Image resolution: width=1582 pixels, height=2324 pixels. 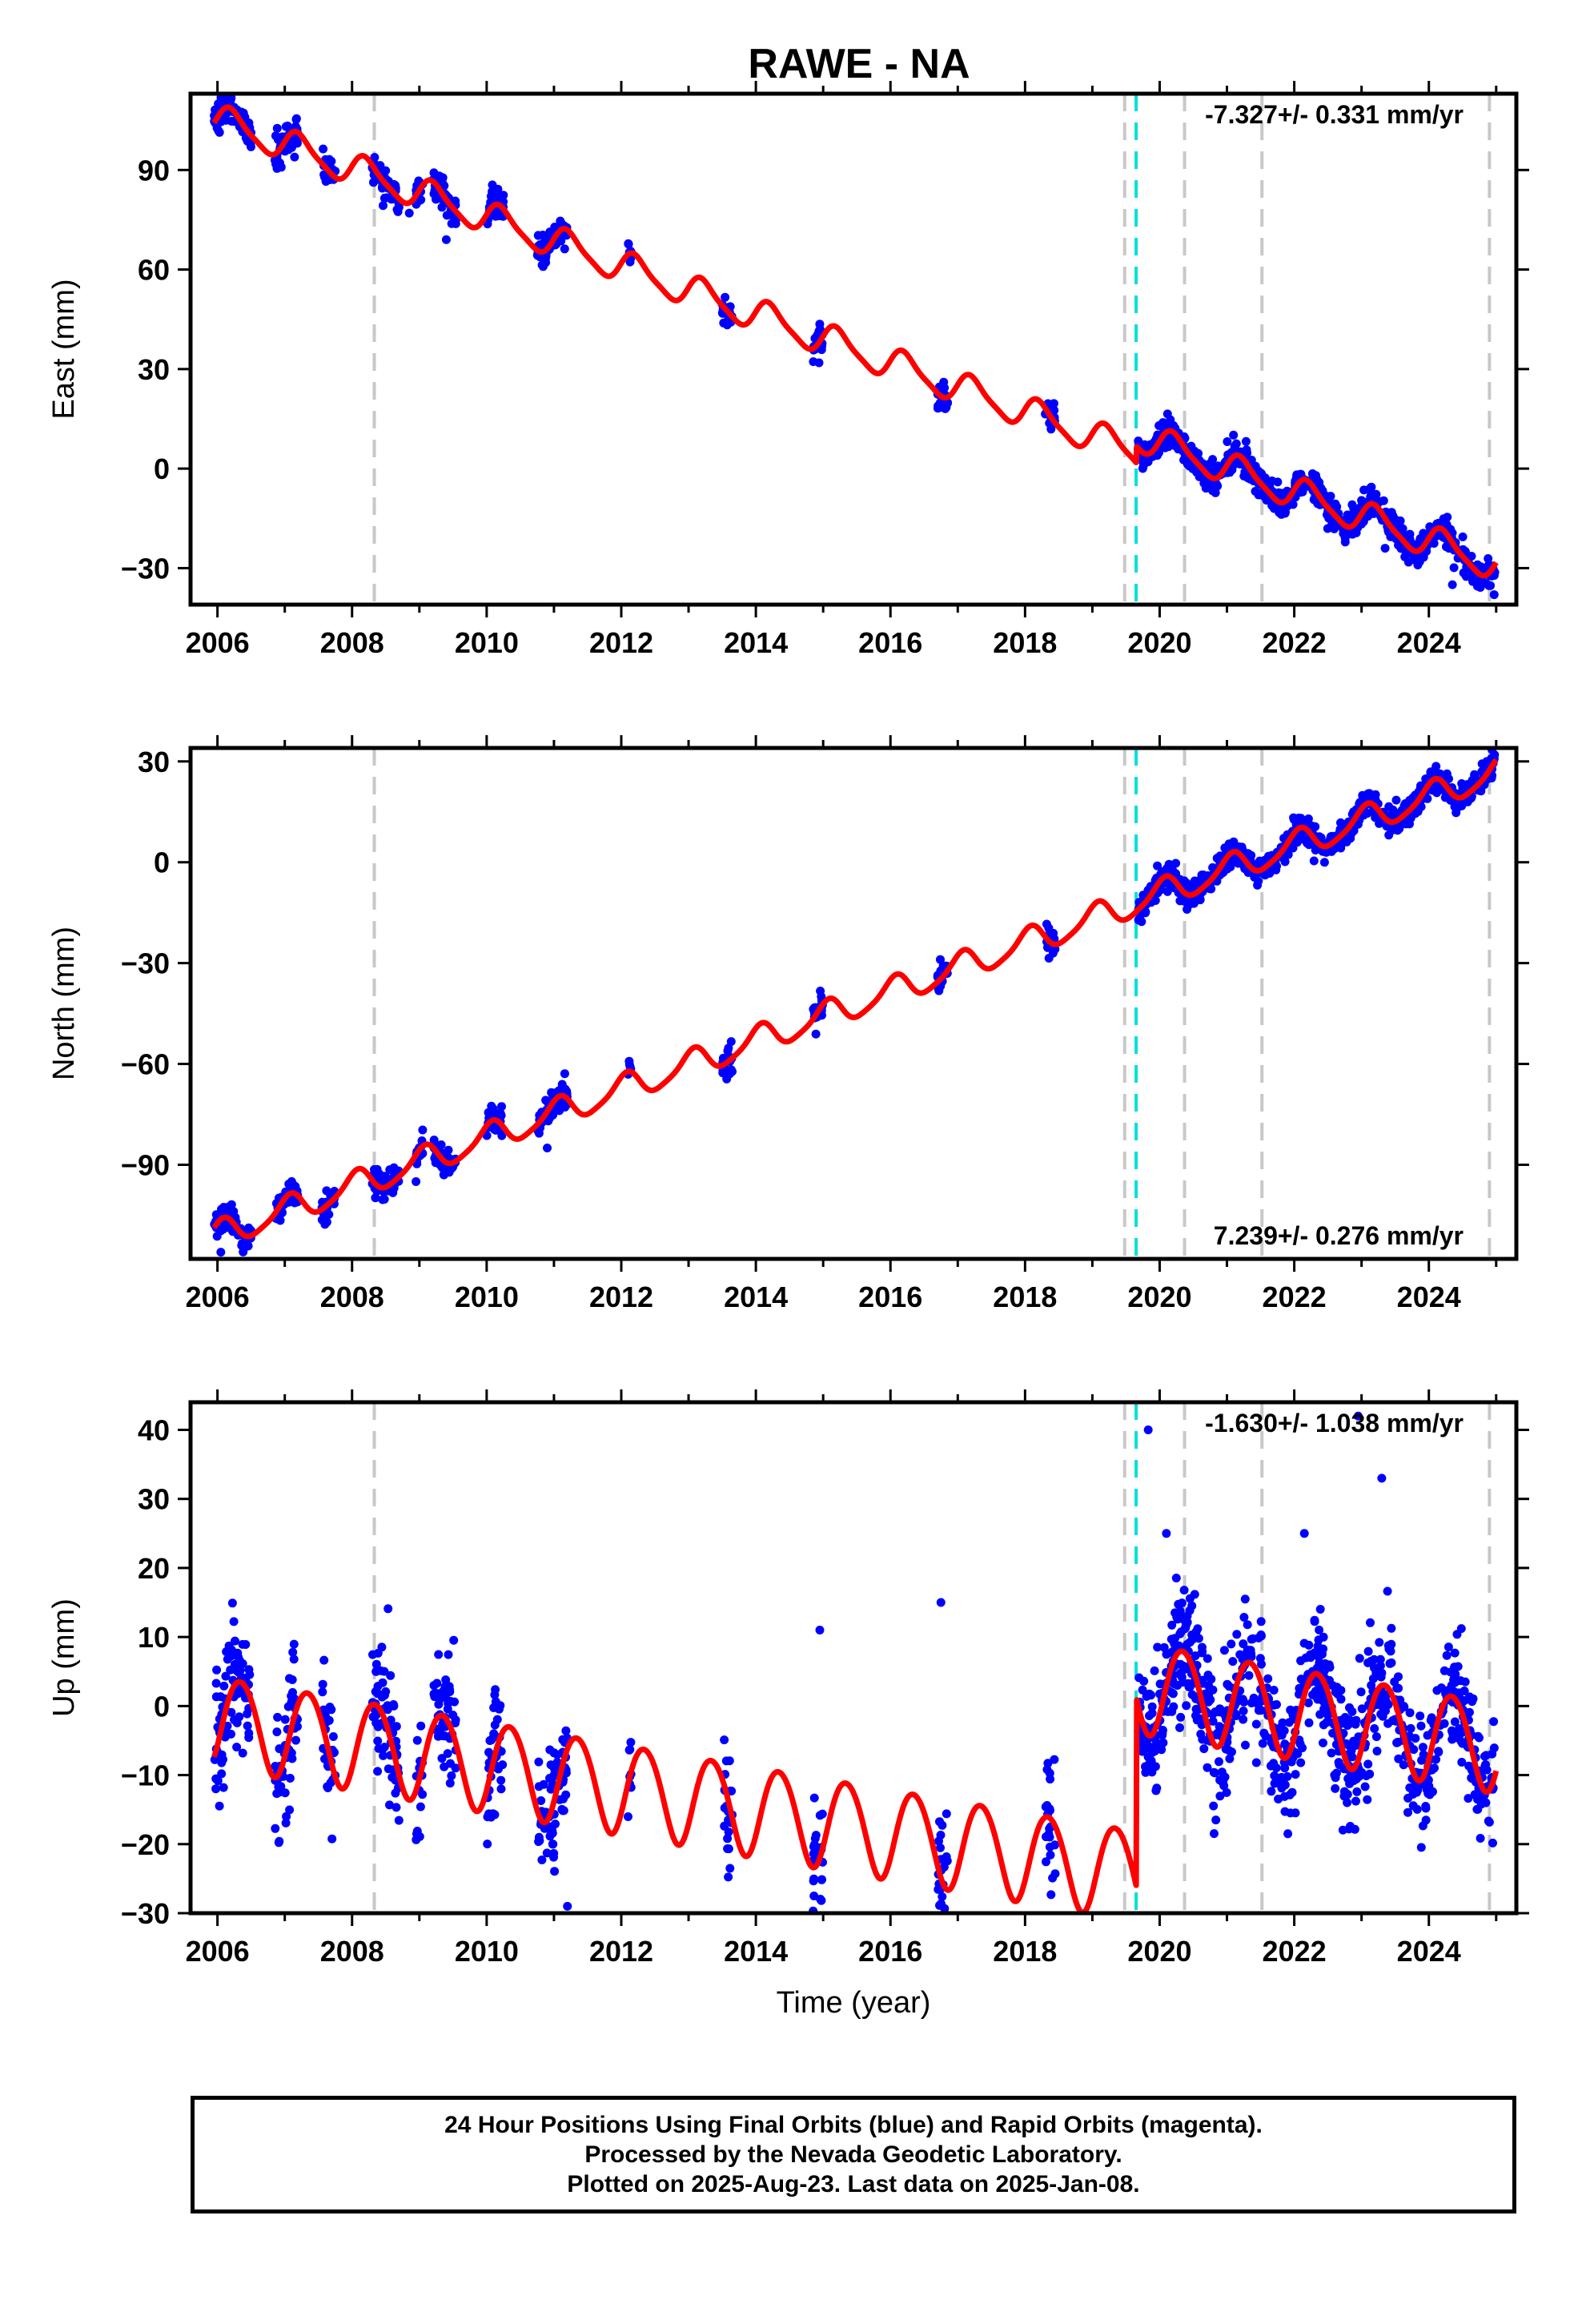 What do you see at coordinates (756, 642) in the screenshot?
I see `x-tick-label: 2014` at bounding box center [756, 642].